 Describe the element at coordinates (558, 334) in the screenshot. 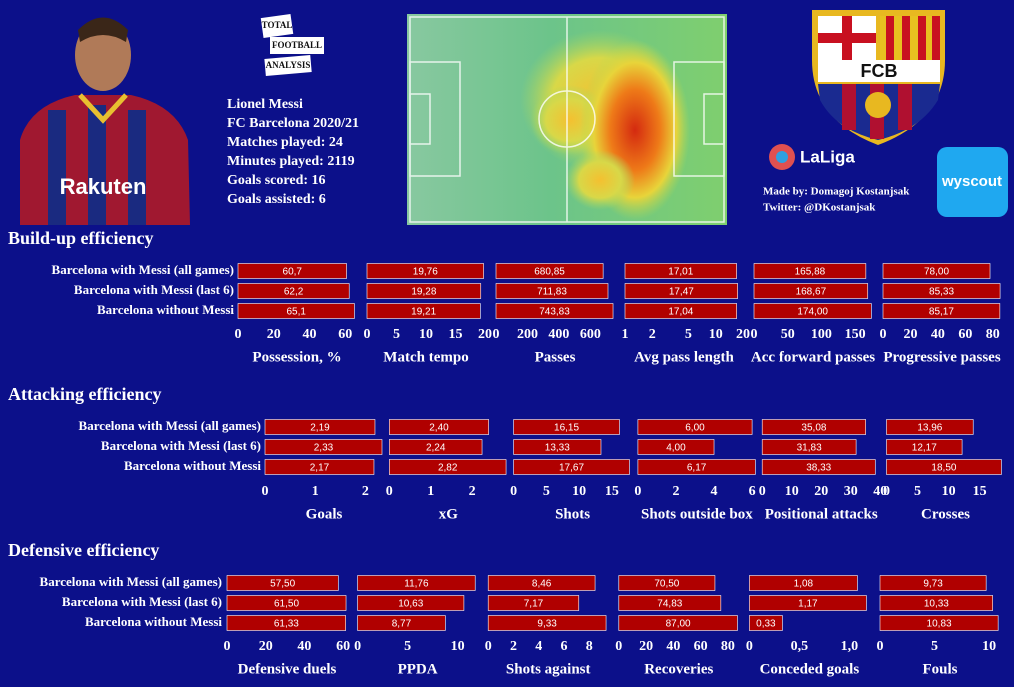

I see `x-tick-label: 400` at that location.